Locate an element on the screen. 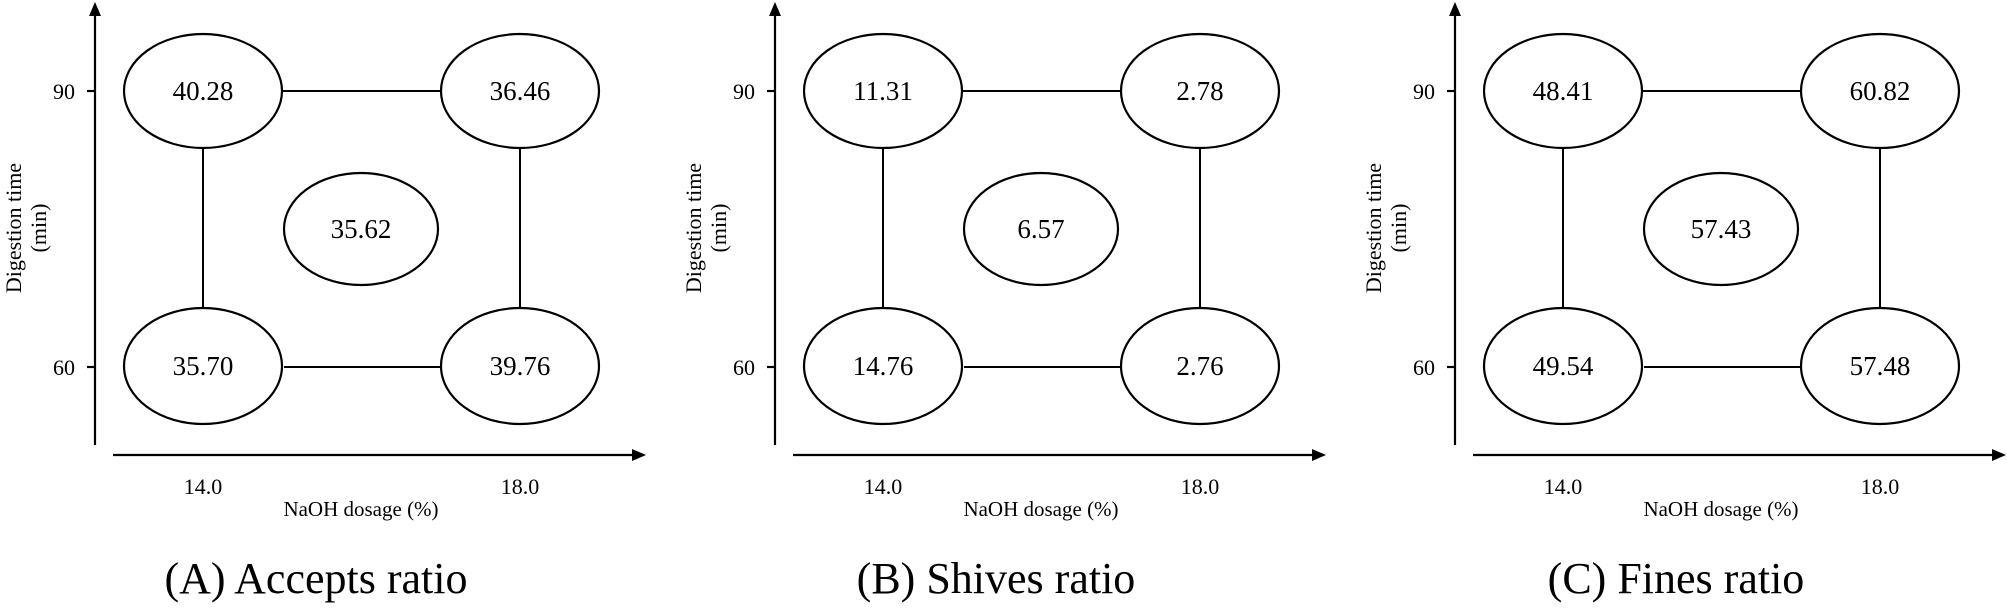 This screenshot has width=2007, height=608. value-bottom-right: 39.76 is located at coordinates (520, 366).